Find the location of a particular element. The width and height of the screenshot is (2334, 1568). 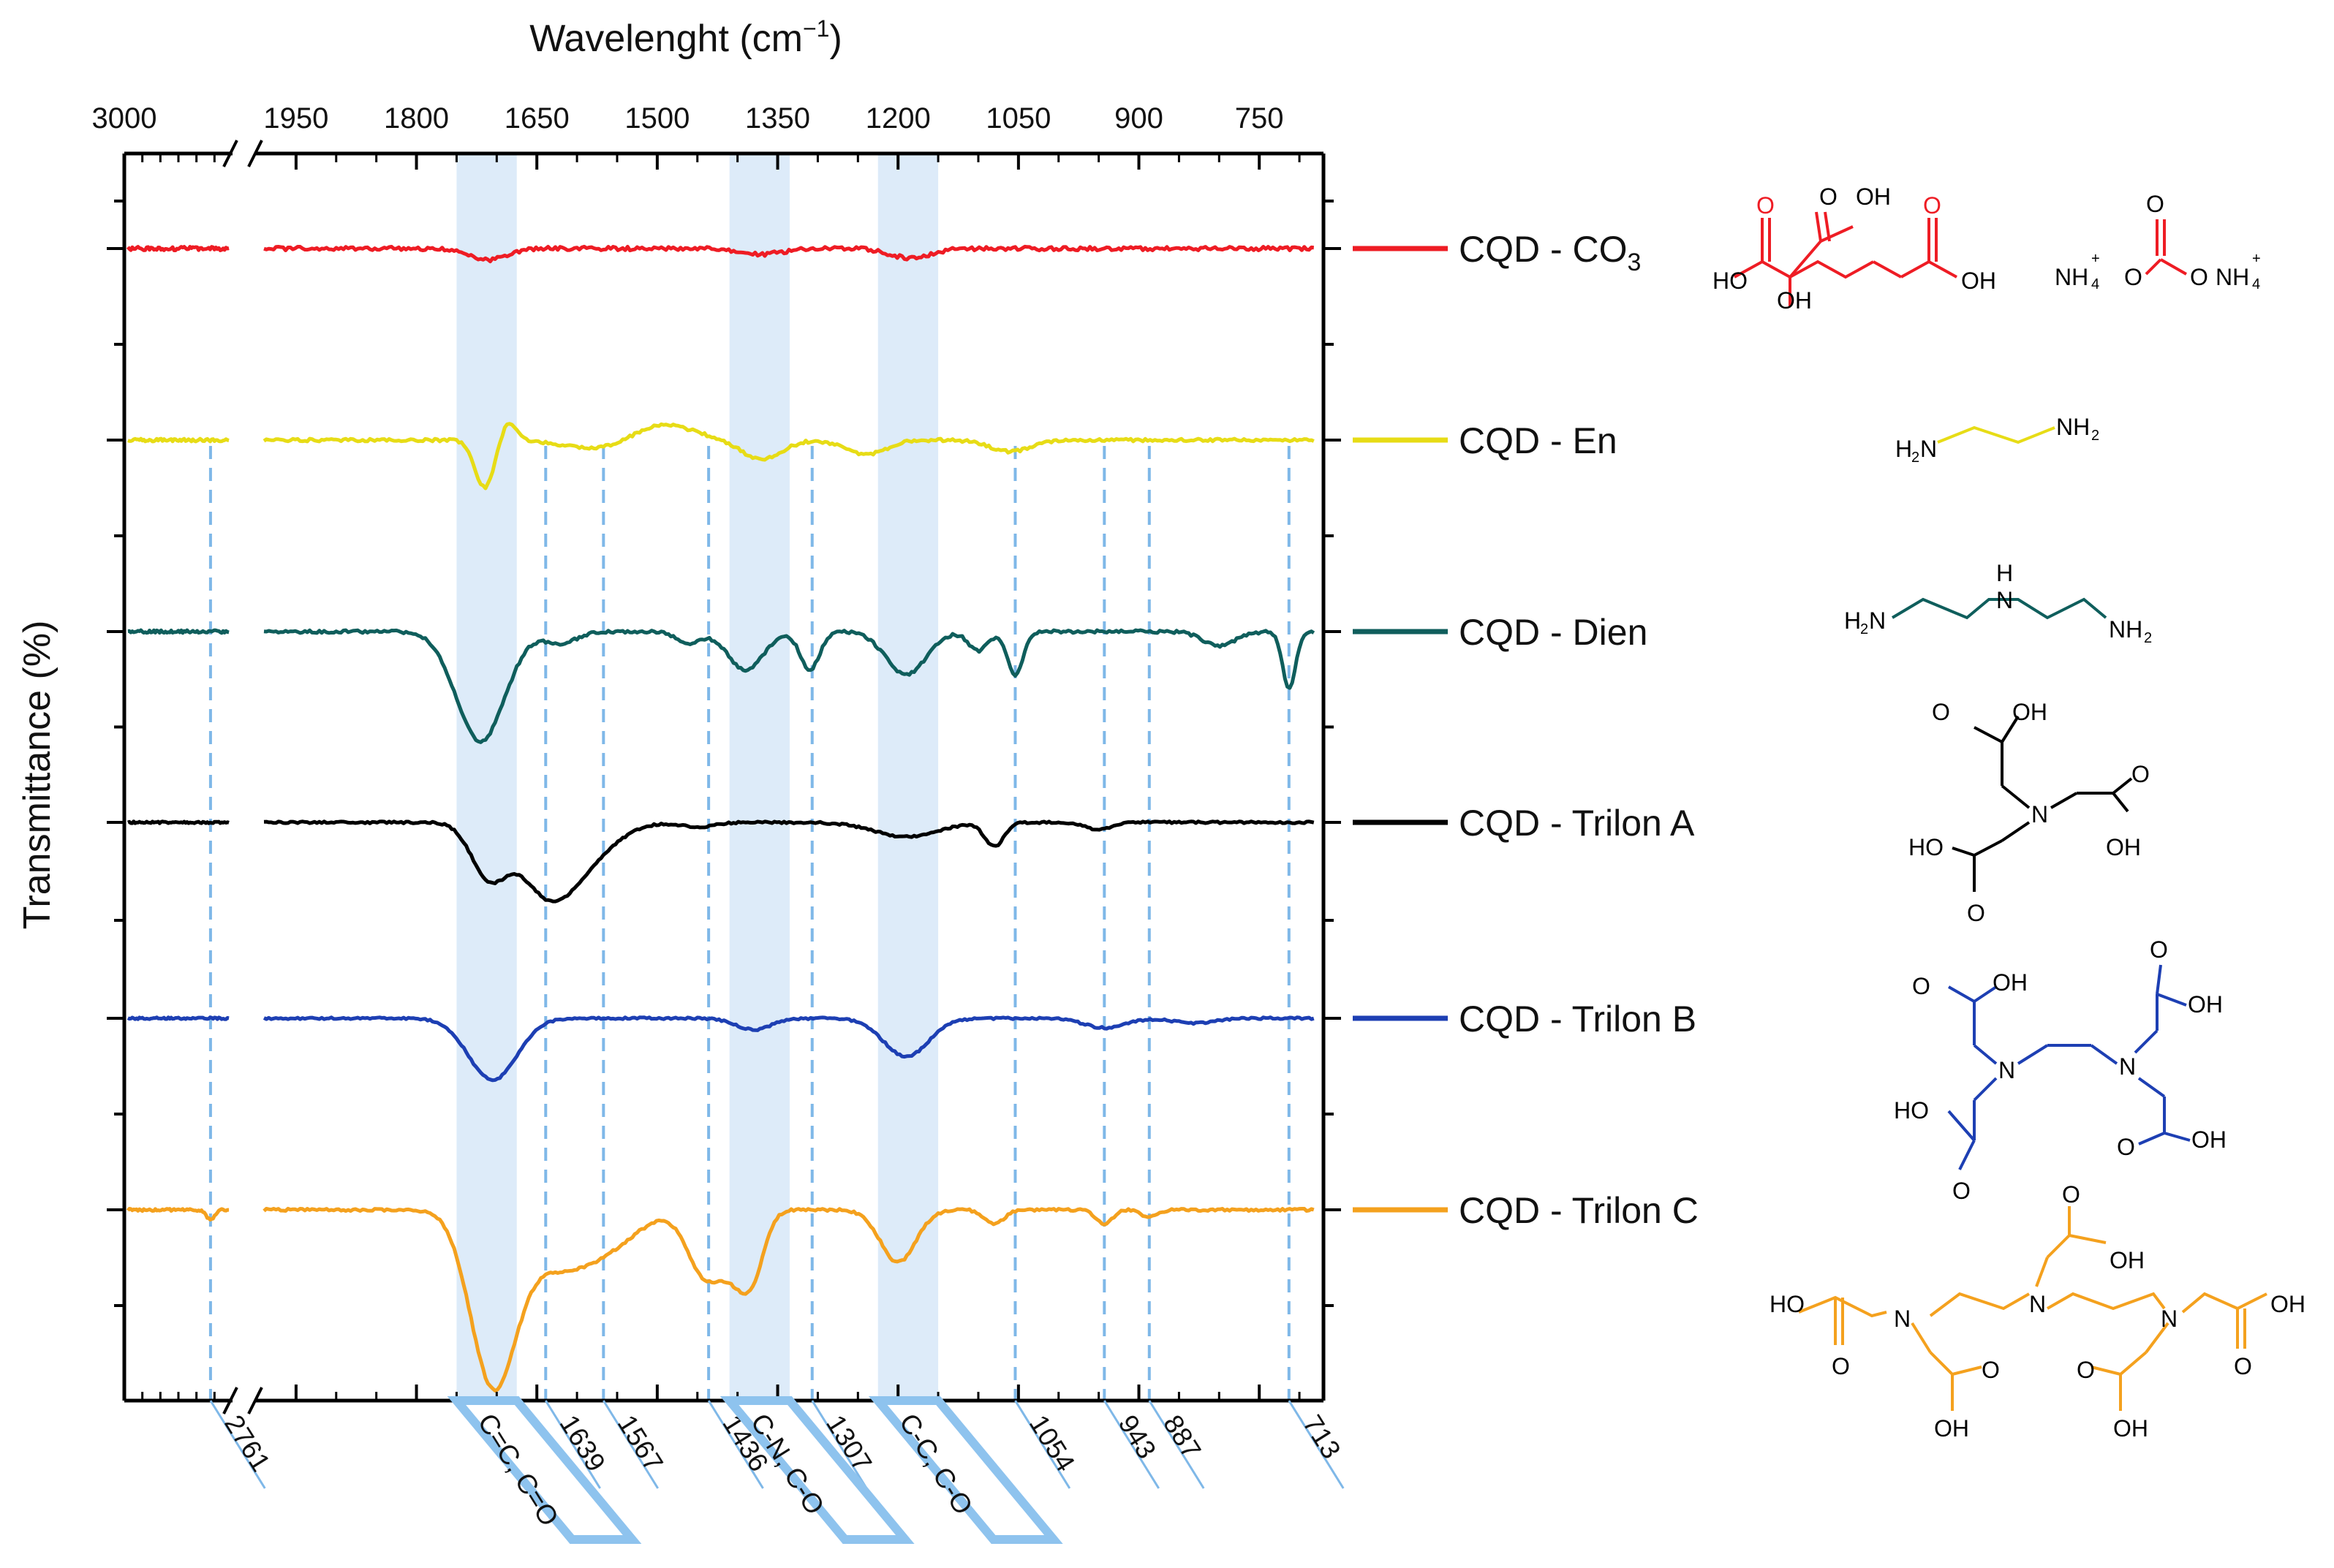

x-tick-label-1350: 1350 is located at coordinates (777, 118).